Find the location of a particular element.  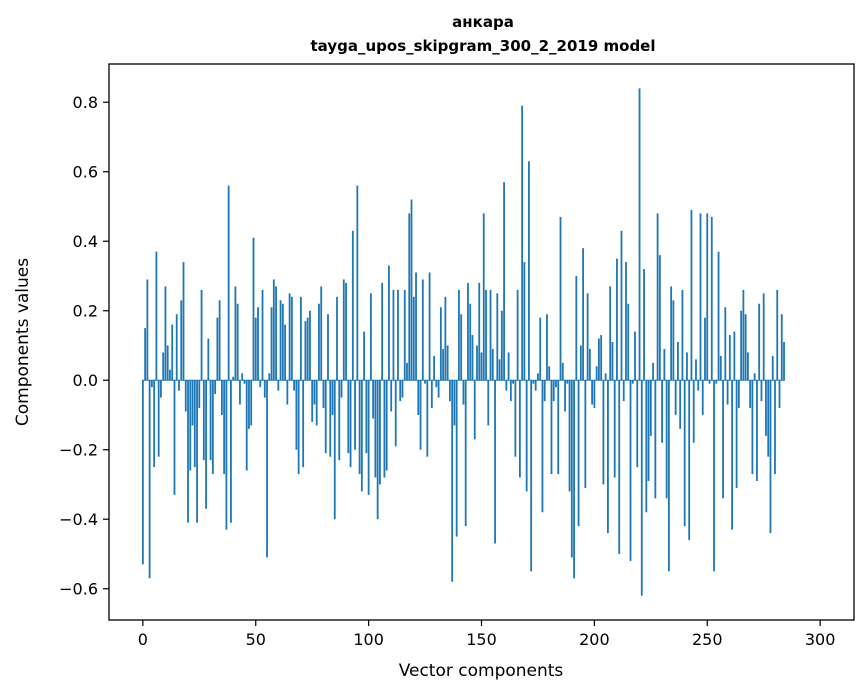

x-tick-label: 250 is located at coordinates (707, 639).